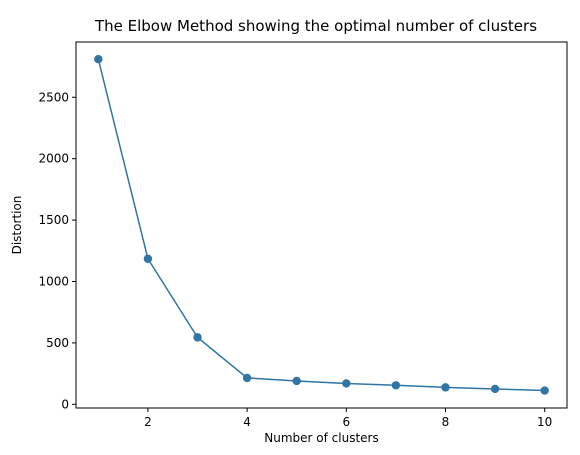 Image resolution: width=580 pixels, height=455 pixels. What do you see at coordinates (544, 422) in the screenshot?
I see `x-tick-label: 10` at bounding box center [544, 422].